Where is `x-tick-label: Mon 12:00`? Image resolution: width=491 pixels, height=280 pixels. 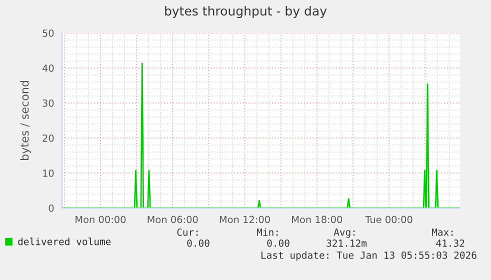 x-tick-label: Mon 12:00 is located at coordinates (245, 220).